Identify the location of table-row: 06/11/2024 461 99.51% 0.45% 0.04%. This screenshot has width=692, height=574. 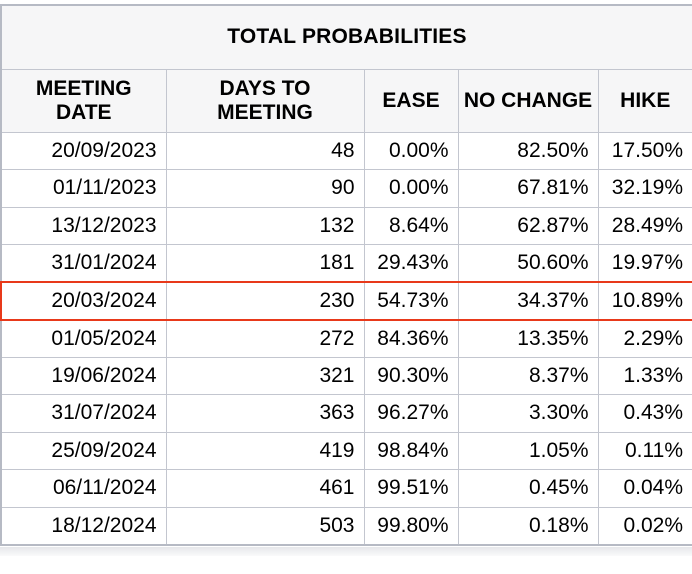
(346, 488).